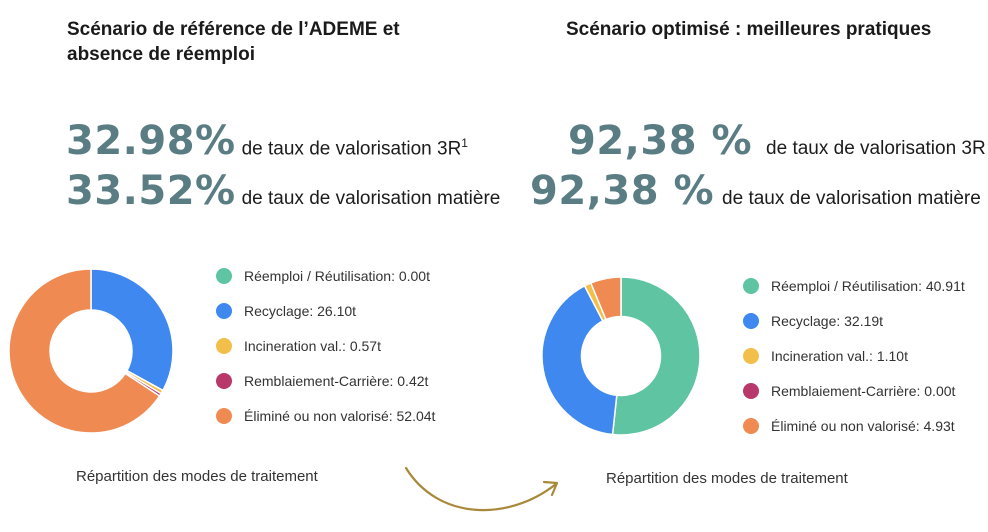 The image size is (988, 532). Describe the element at coordinates (197, 476) in the screenshot. I see `left-chart-caption: Répartition des modes de traitement` at that location.